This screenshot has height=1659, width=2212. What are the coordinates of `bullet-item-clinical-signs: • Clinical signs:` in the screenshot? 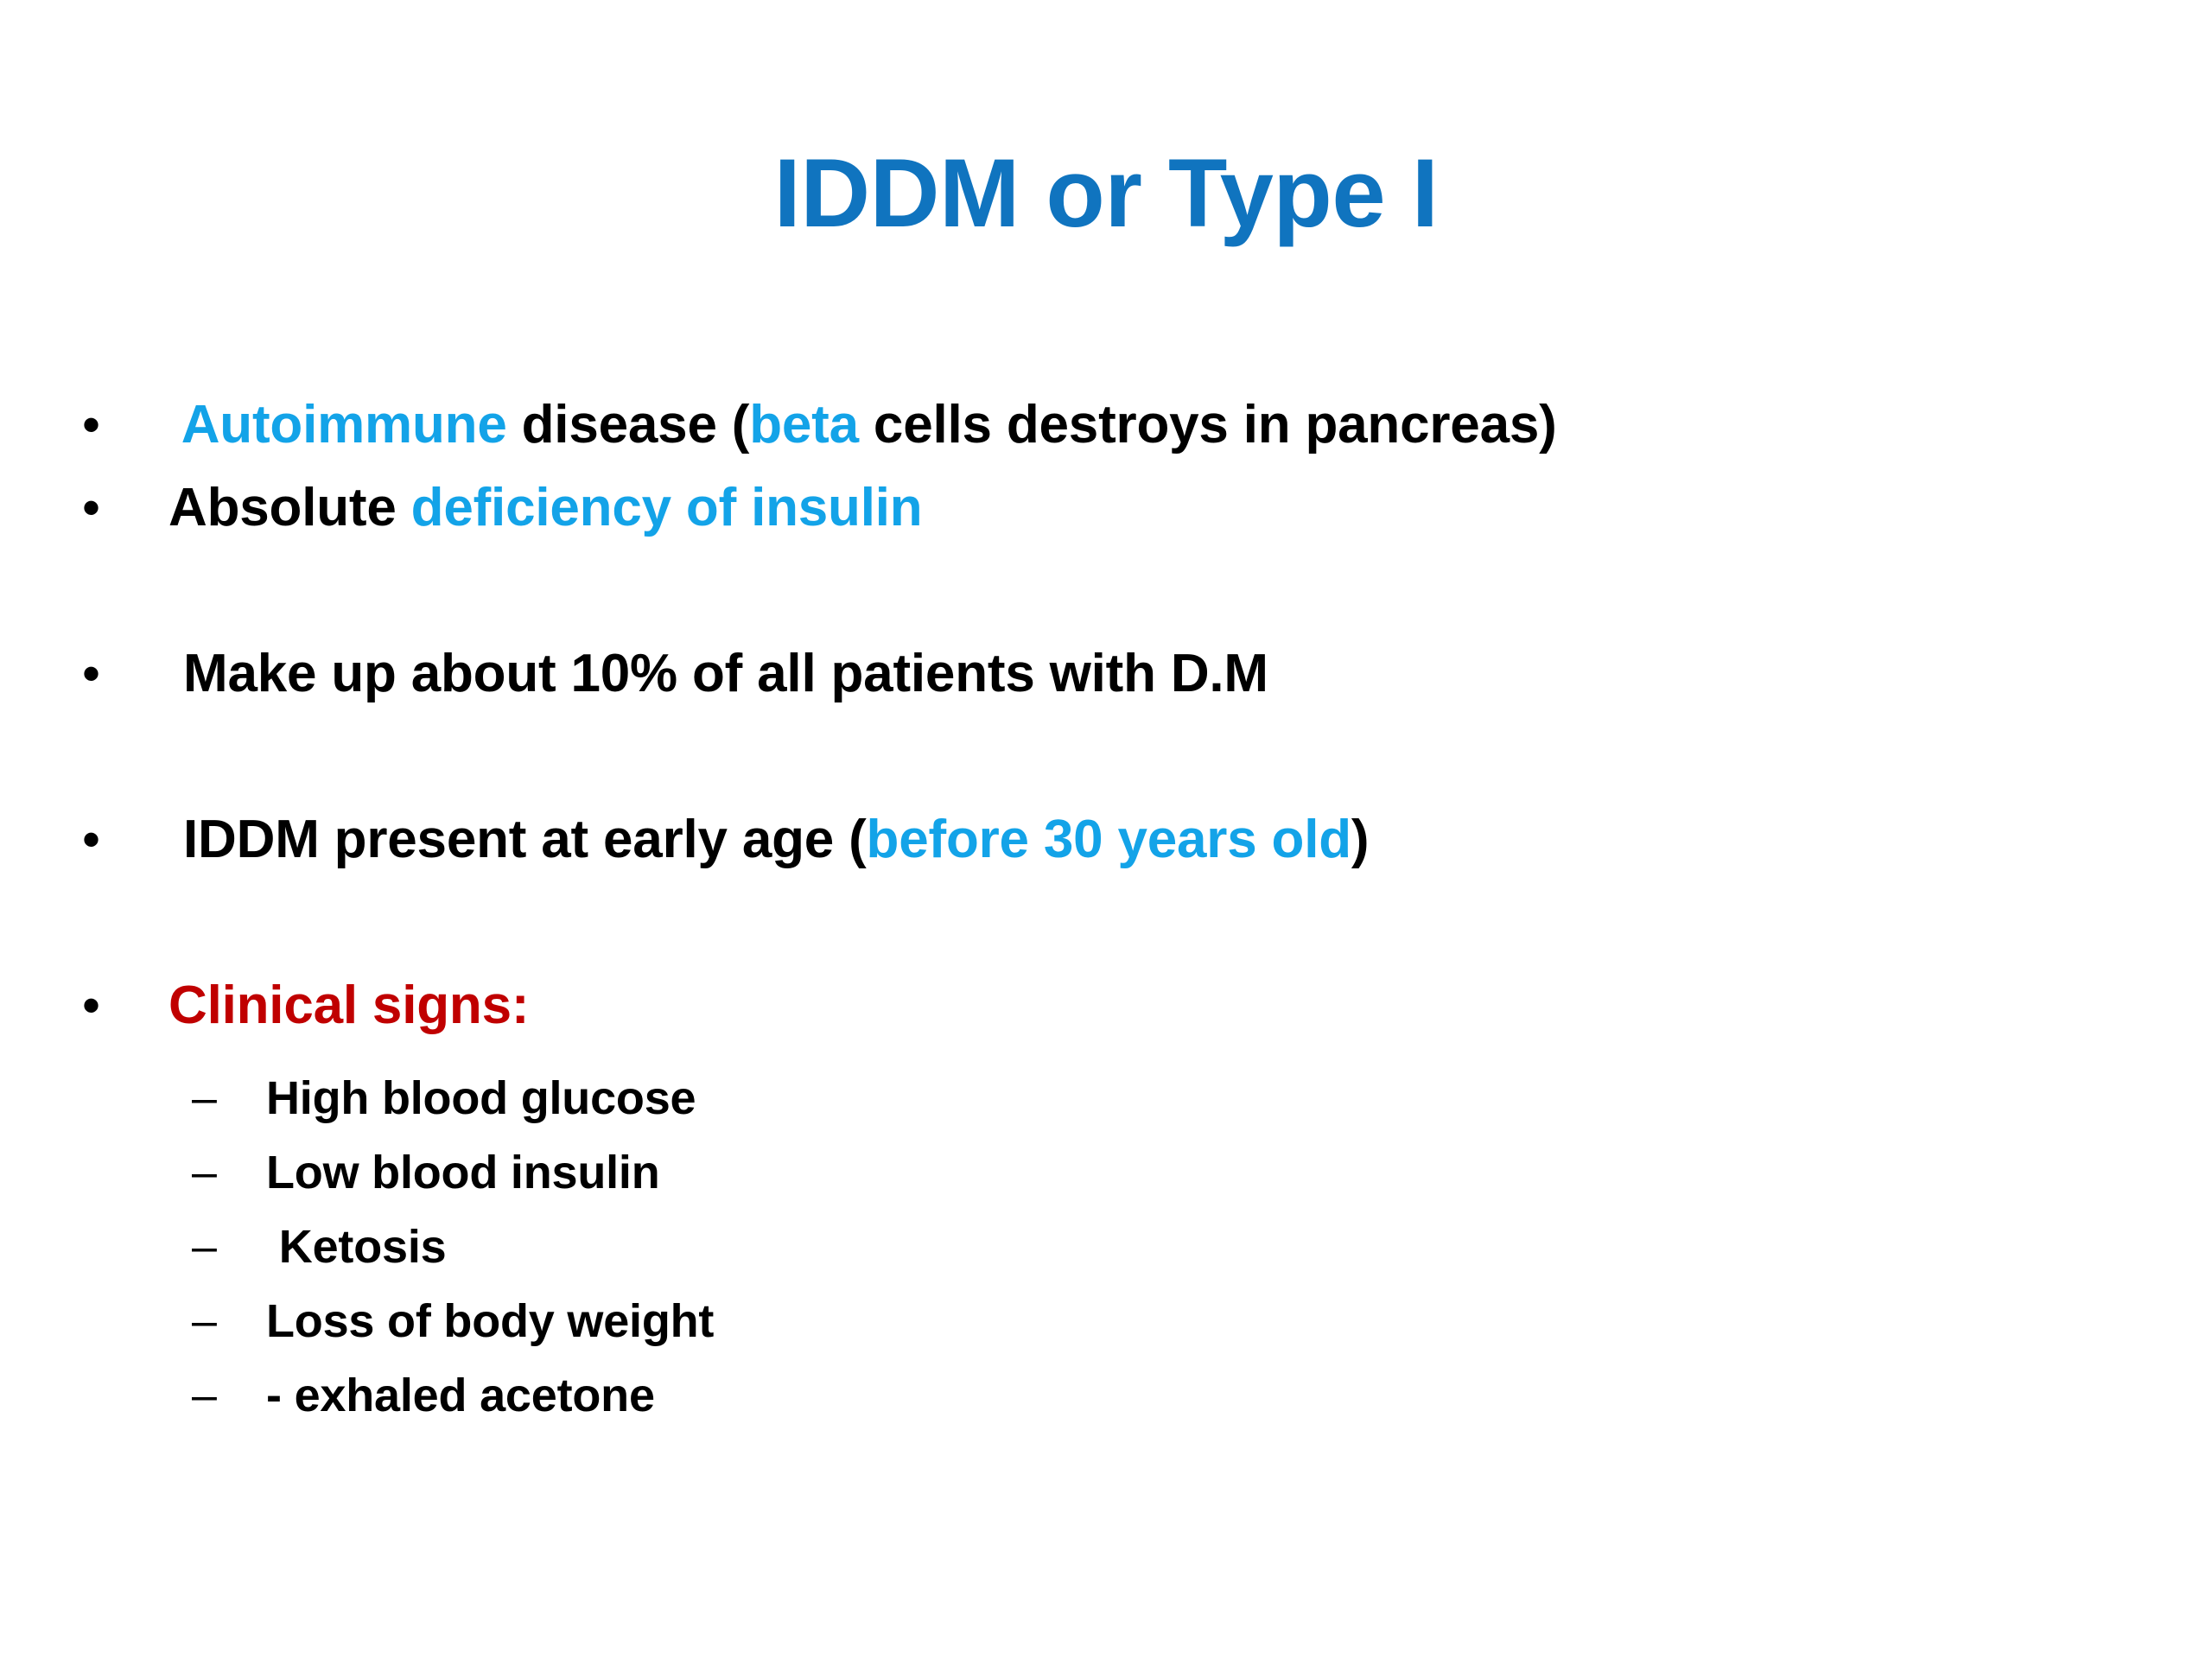 It's located at (1106, 1009).